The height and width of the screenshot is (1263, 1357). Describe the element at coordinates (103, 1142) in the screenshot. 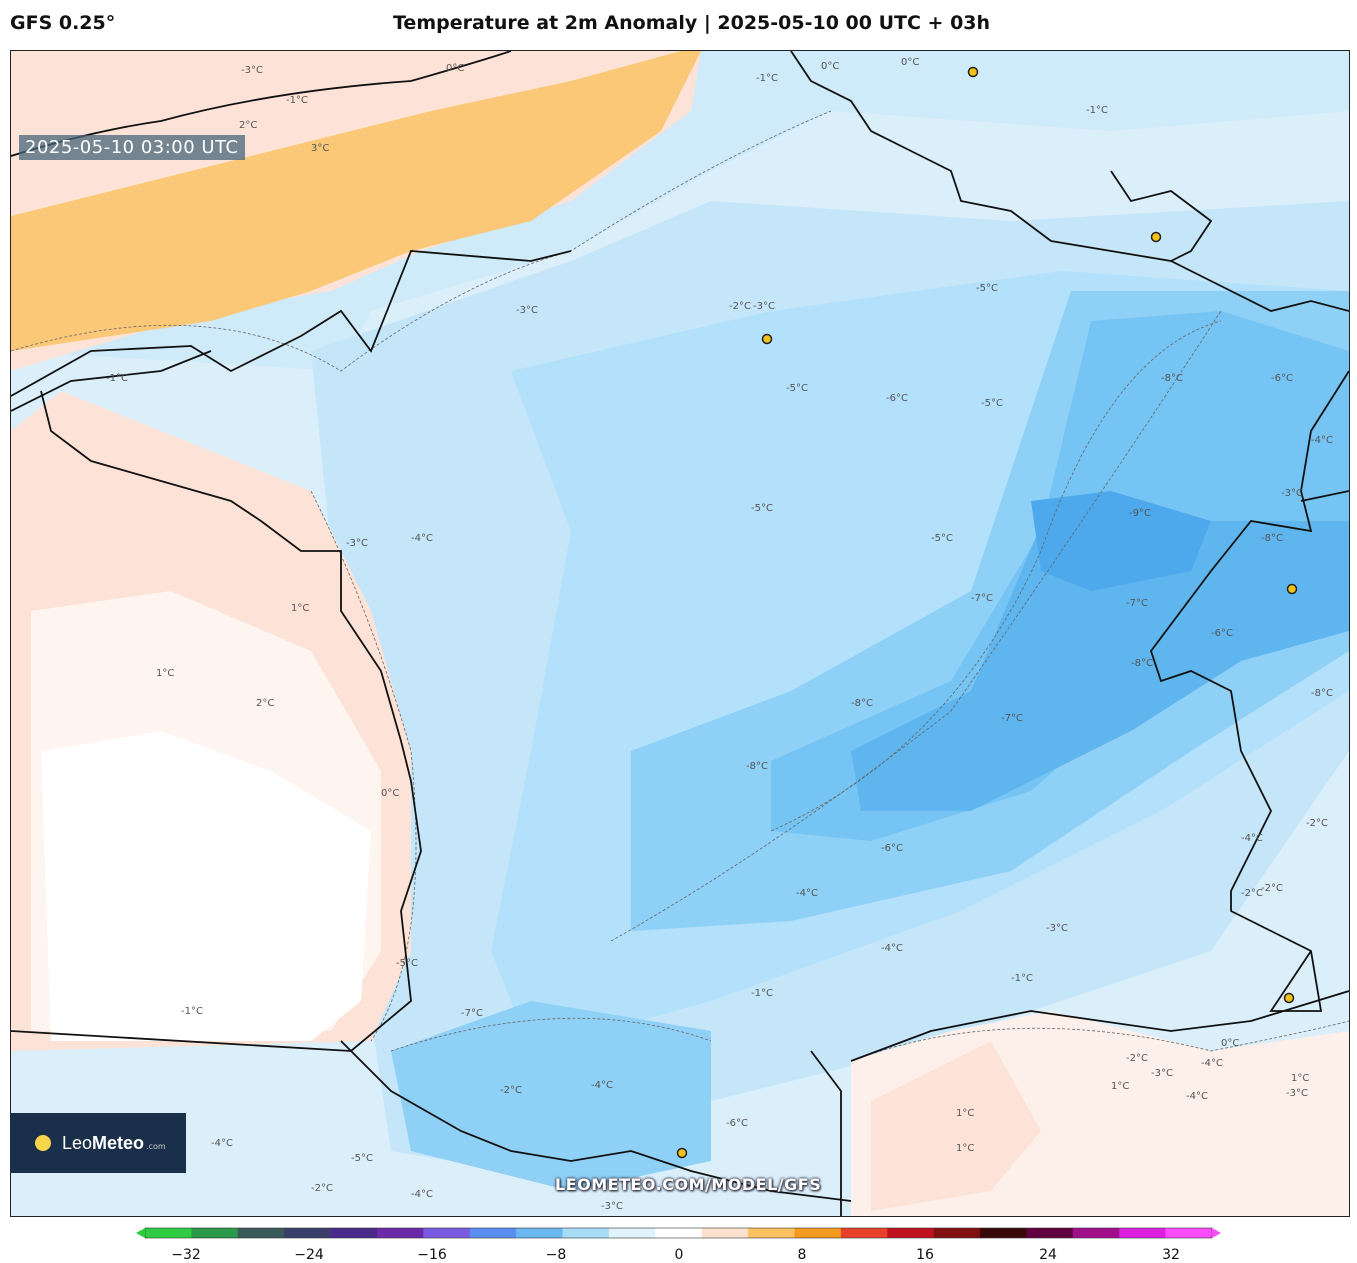

I see `logo-text: LeoMeteo` at that location.